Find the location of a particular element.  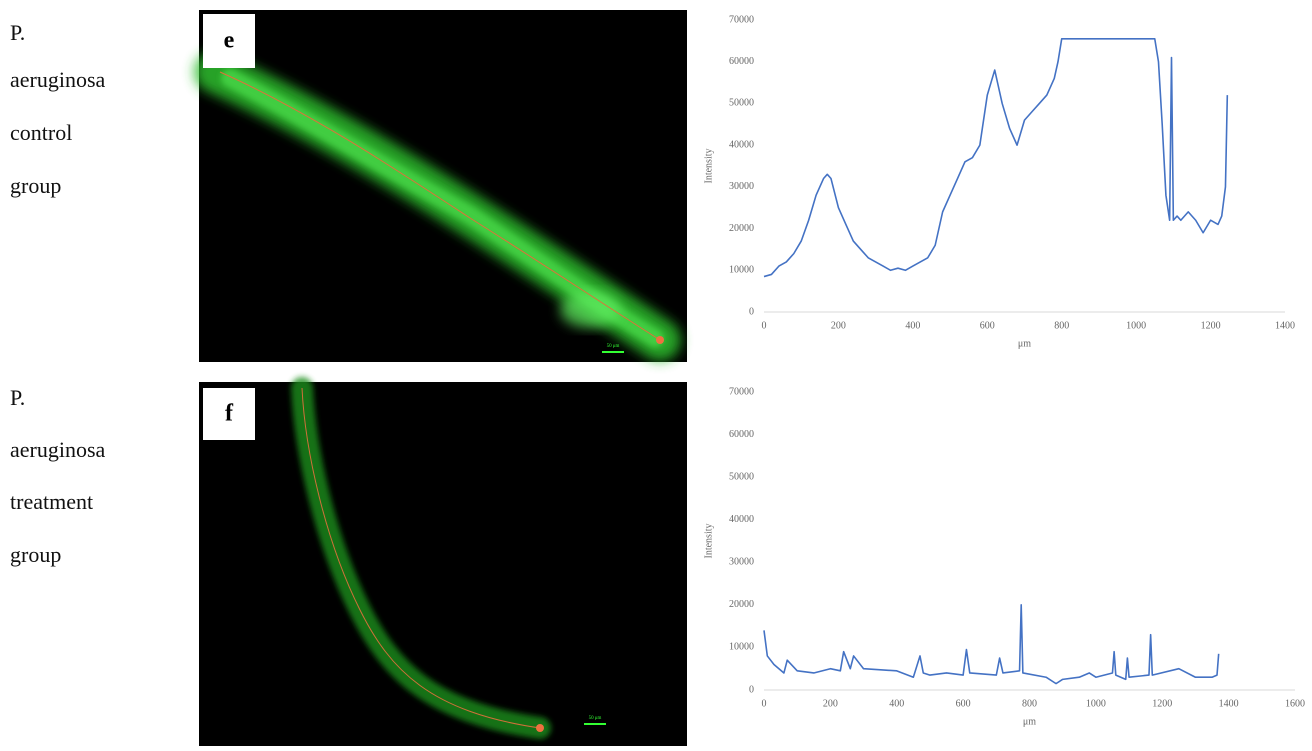

panel-letter: f is located at coordinates (229, 414).